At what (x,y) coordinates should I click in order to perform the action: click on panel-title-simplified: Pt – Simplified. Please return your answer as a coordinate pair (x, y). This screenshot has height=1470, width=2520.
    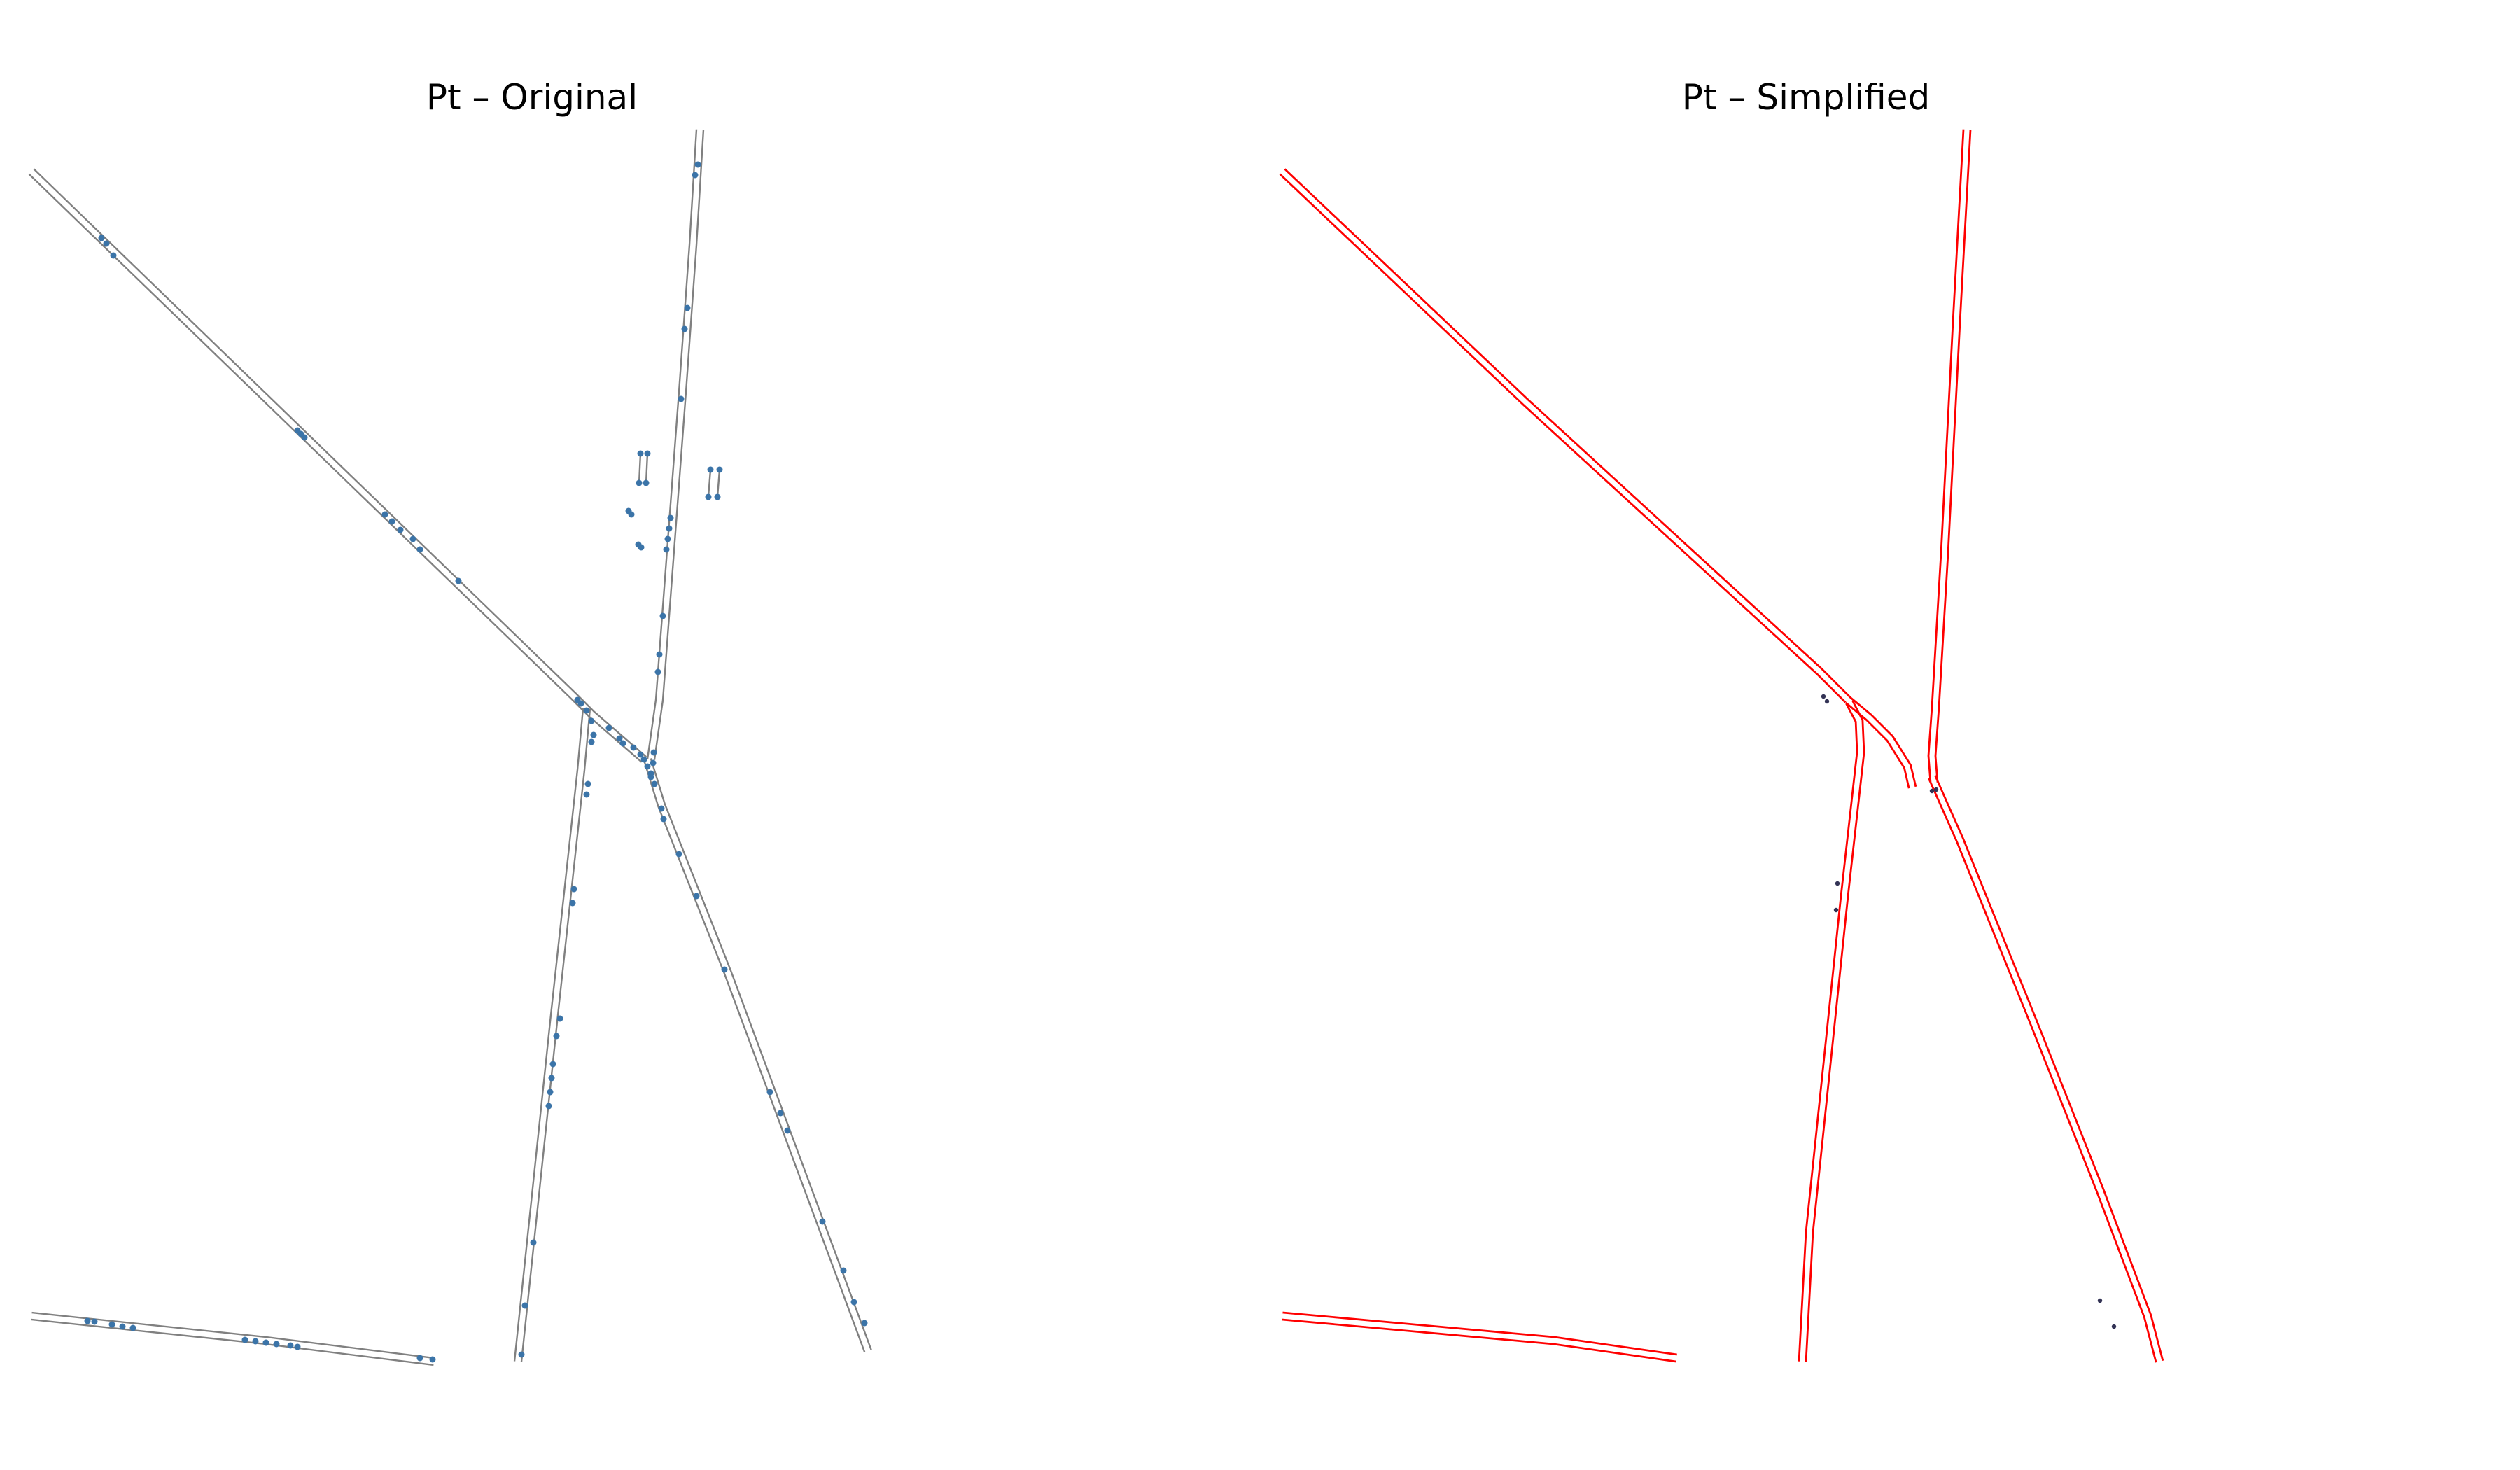
    Looking at the image, I should click on (1806, 97).